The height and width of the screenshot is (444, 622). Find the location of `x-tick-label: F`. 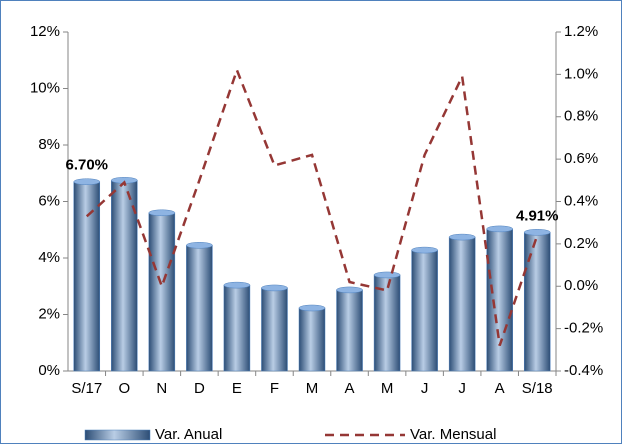

x-tick-label: F is located at coordinates (274, 388).